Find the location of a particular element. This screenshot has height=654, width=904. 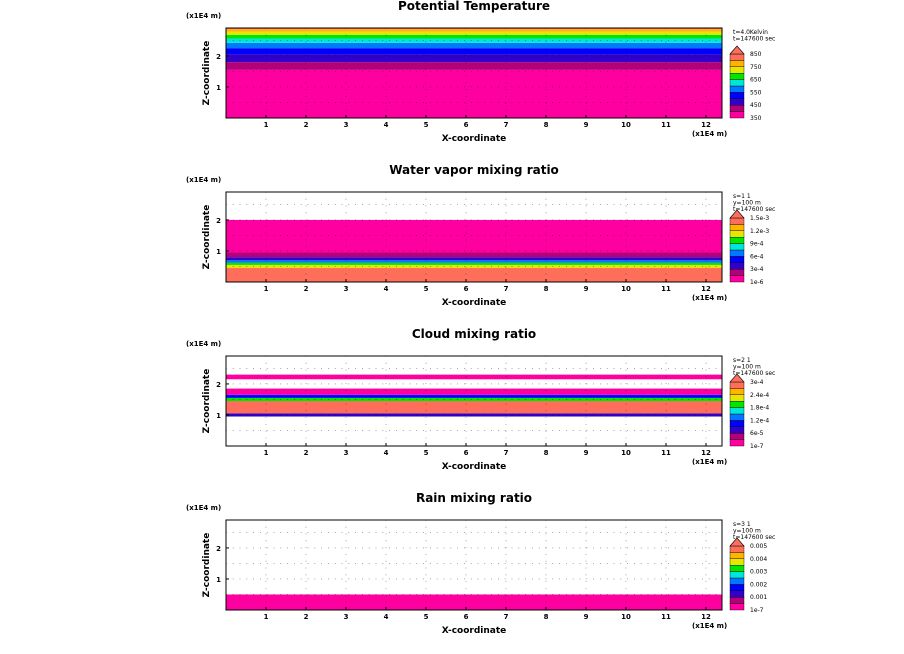

colorbar-label: 550 is located at coordinates (756, 92).